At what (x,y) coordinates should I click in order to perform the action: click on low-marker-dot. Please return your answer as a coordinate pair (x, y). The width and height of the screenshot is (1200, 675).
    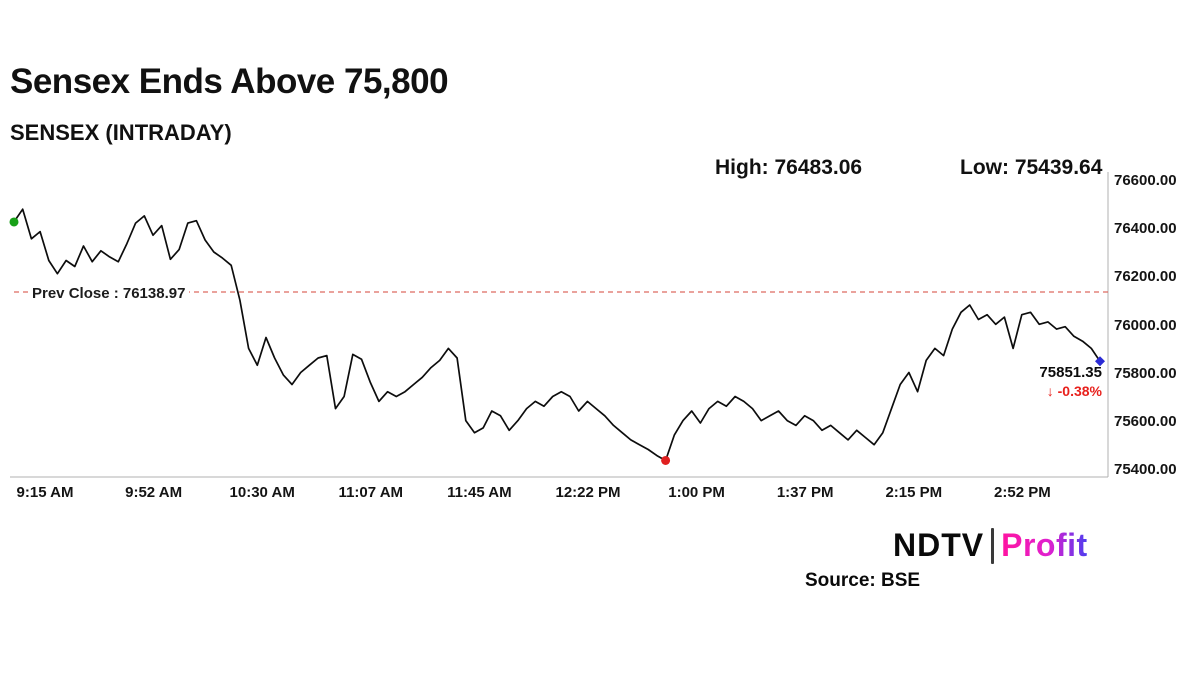
    Looking at the image, I should click on (666, 460).